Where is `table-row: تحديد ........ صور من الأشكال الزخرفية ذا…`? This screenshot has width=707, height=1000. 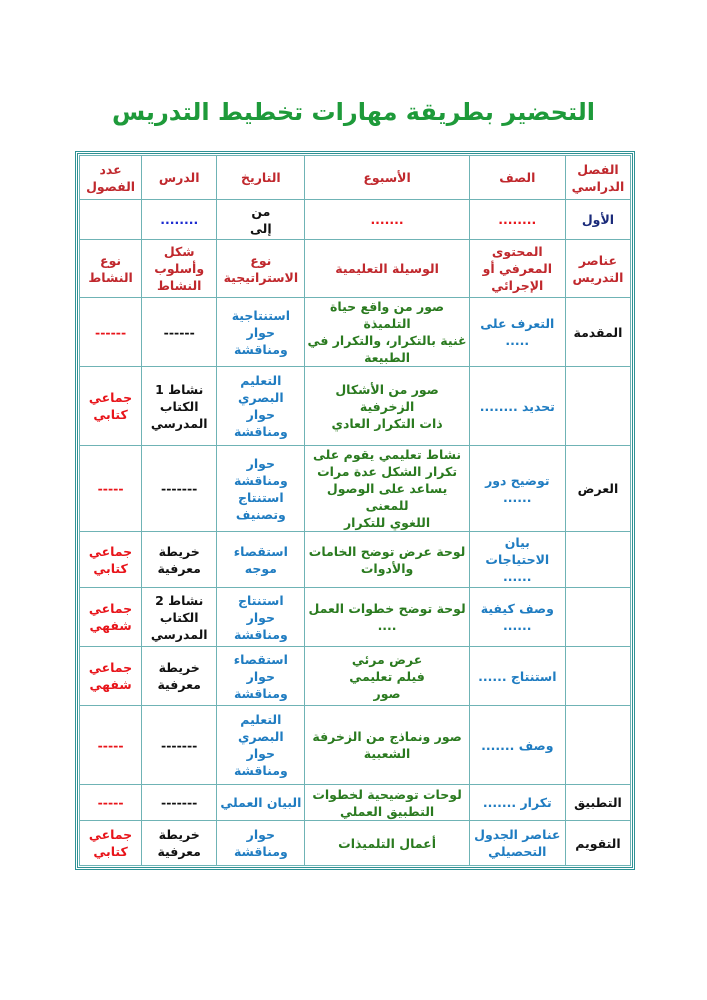 table-row: تحديد ........ صور من الأشكال الزخرفية ذا… is located at coordinates (355, 406).